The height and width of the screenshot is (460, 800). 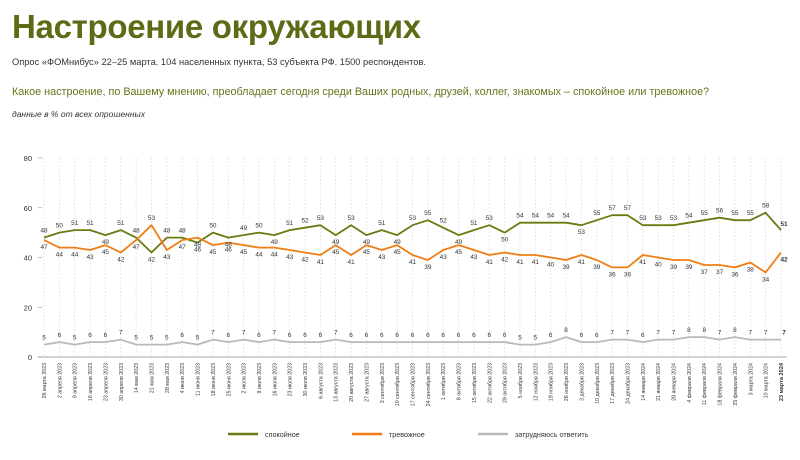 What do you see at coordinates (337, 382) in the screenshot?
I see `x-tick-label: 13 августа 2023` at bounding box center [337, 382].